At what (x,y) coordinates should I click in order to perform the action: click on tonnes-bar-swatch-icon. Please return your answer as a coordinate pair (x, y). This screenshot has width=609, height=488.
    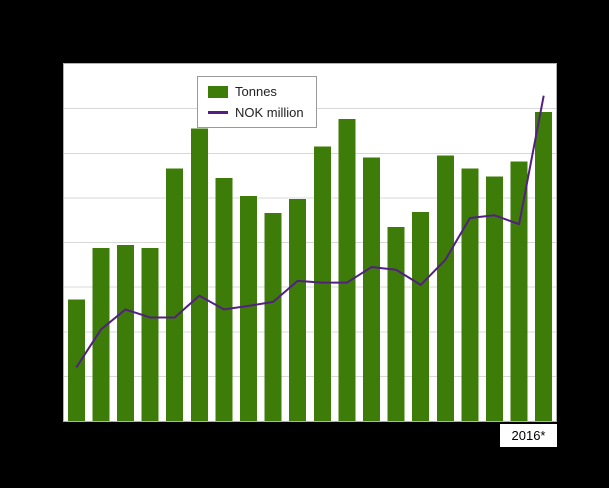
    Looking at the image, I should click on (218, 91).